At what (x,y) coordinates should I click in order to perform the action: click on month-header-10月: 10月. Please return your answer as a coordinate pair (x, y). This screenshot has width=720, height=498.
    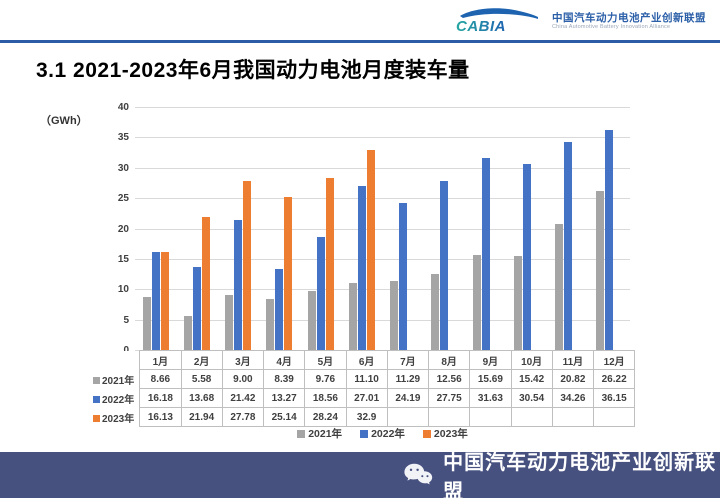
    Looking at the image, I should click on (531, 360).